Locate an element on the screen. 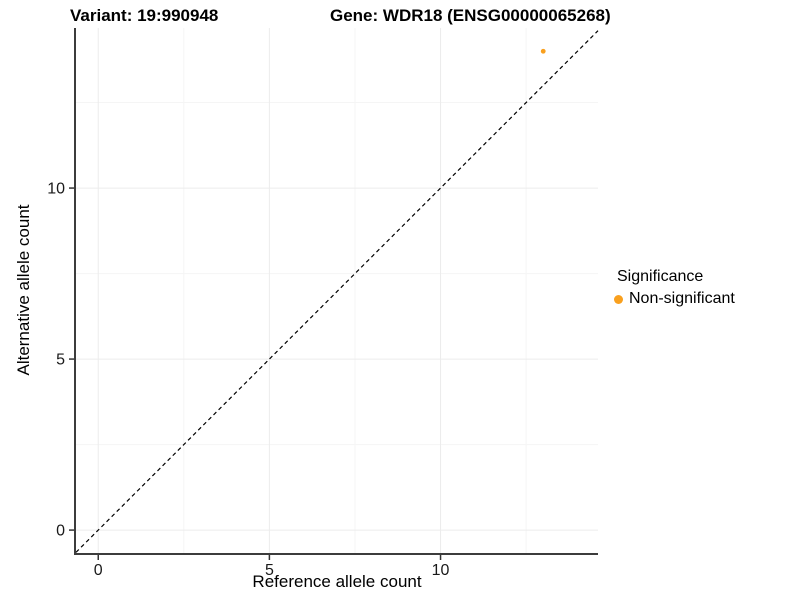  legend-point-icon is located at coordinates (618, 299).